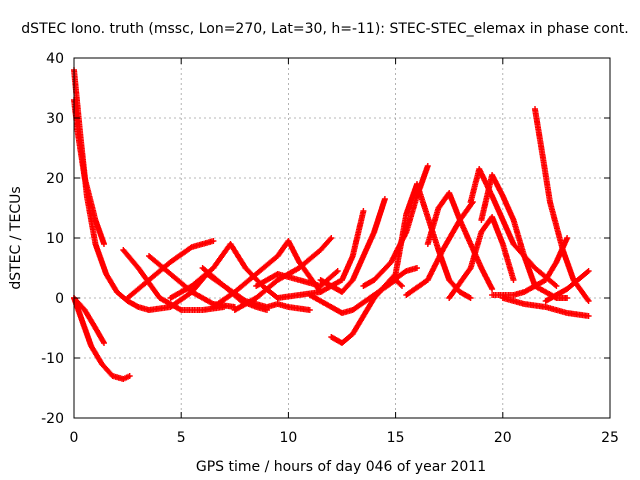 This screenshot has height=480, width=640. Describe the element at coordinates (55, 119) in the screenshot. I see `y-tick-label: 30` at that location.